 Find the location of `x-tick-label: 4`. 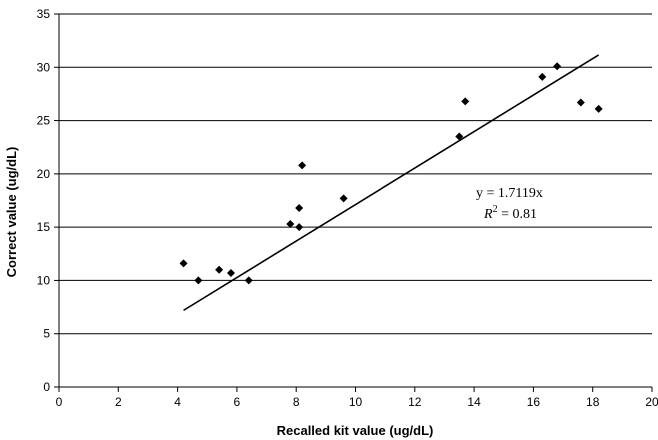

x-tick-label: 4 is located at coordinates (177, 402).